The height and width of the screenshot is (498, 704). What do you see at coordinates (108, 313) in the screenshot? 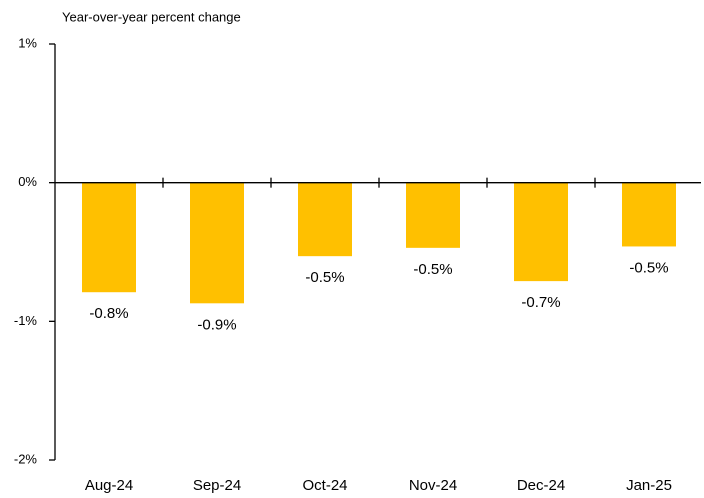
I see `value-label: -0.8%` at bounding box center [108, 313].